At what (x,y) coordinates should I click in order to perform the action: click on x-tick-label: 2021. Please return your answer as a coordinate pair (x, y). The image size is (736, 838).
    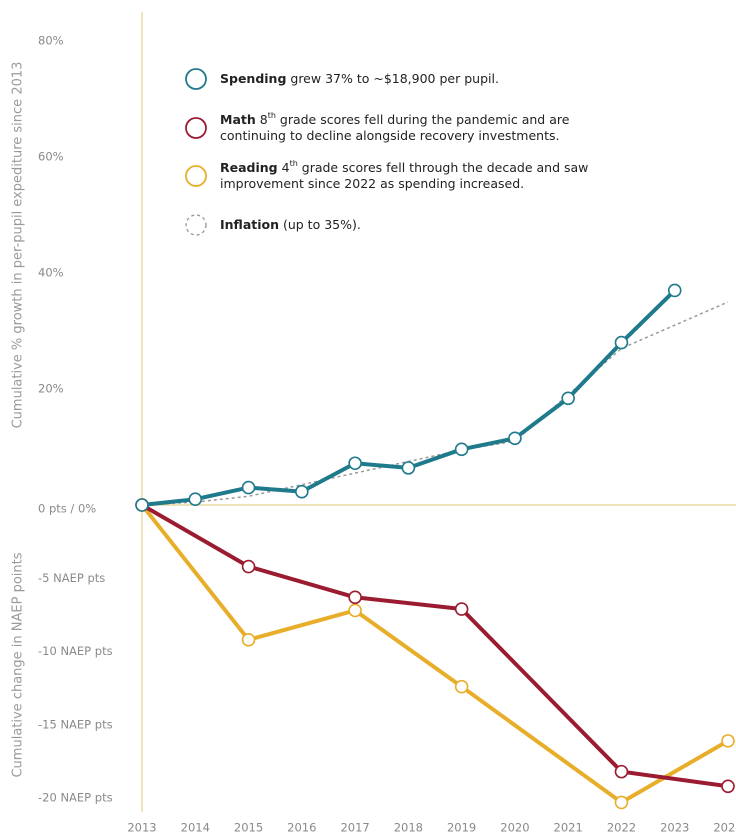
    Looking at the image, I should click on (568, 828).